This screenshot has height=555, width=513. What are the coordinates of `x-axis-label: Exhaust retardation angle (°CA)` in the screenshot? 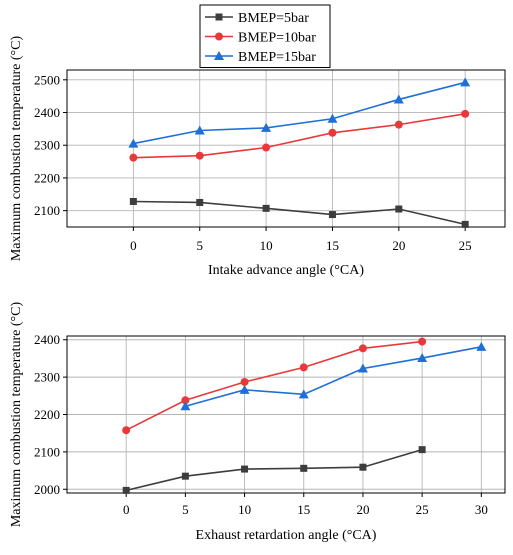 It's located at (286, 535).